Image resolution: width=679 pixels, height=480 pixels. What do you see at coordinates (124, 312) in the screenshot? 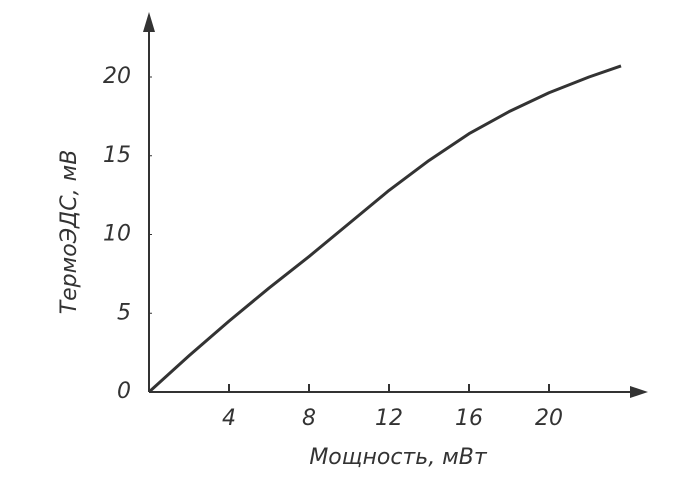
I see `y-tick-label: 5` at bounding box center [124, 312].